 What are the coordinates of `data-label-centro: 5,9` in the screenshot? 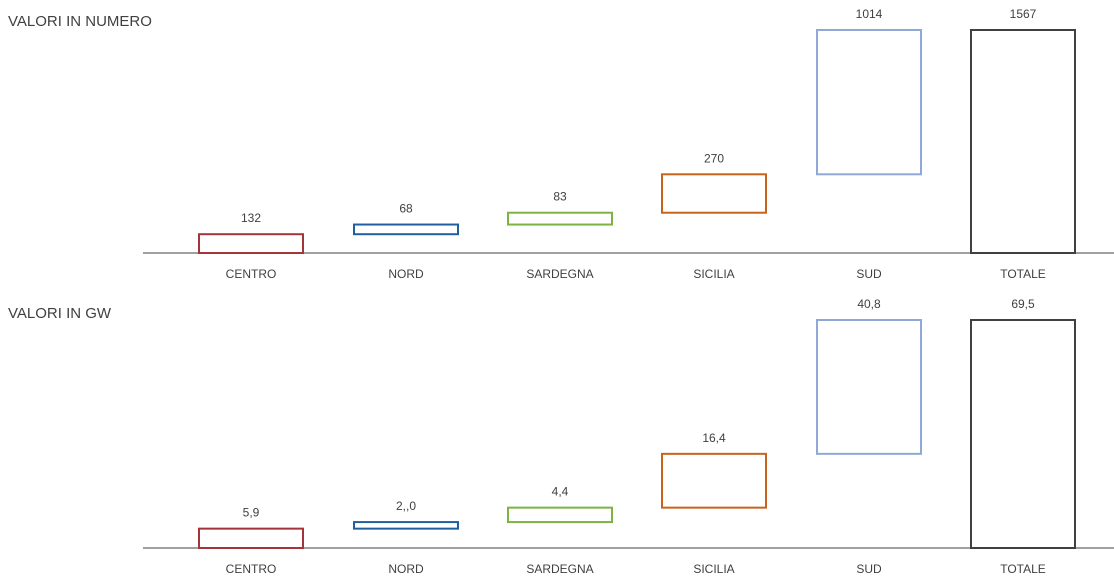 It's located at (251, 513).